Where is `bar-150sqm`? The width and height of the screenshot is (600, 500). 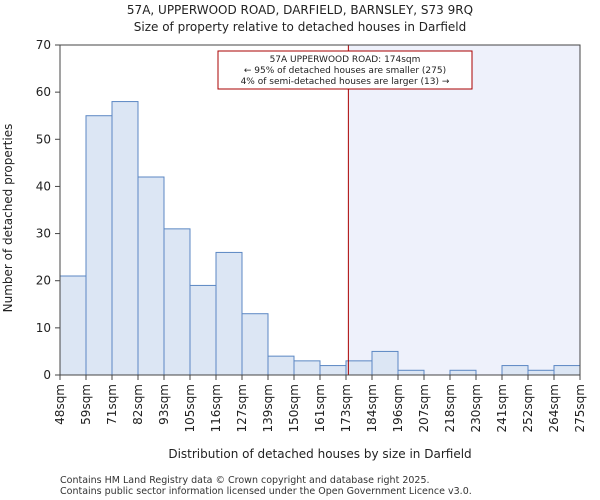
bar-150sqm is located at coordinates (307, 368).